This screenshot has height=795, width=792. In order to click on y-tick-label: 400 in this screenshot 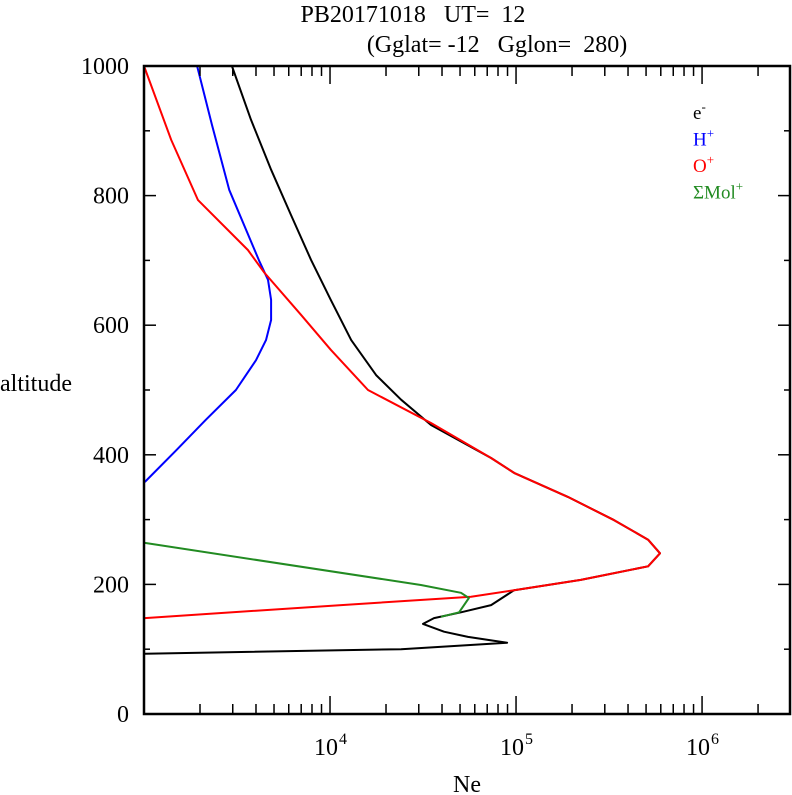, I will do `click(111, 456)`.